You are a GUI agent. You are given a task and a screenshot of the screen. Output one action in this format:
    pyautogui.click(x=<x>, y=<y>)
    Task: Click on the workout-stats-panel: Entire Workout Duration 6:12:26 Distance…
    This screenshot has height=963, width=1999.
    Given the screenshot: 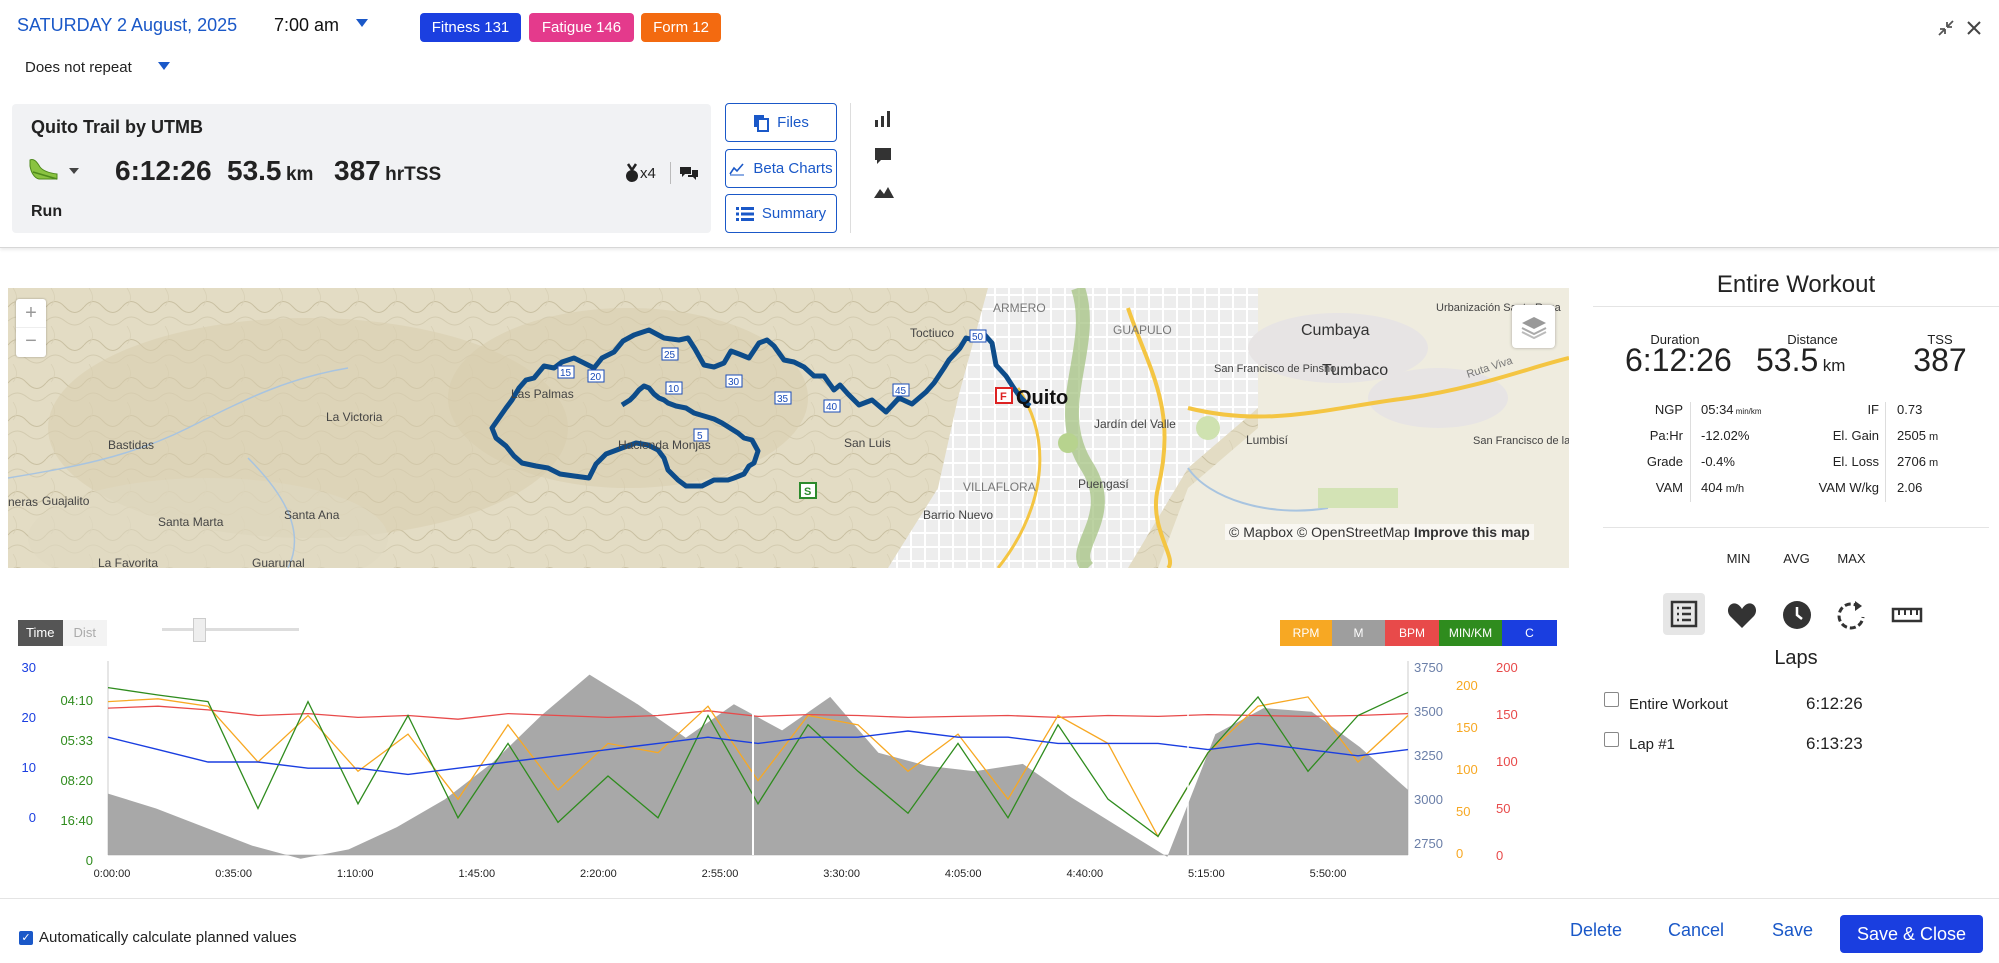 What is the action you would take?
    pyautogui.click(x=1796, y=562)
    